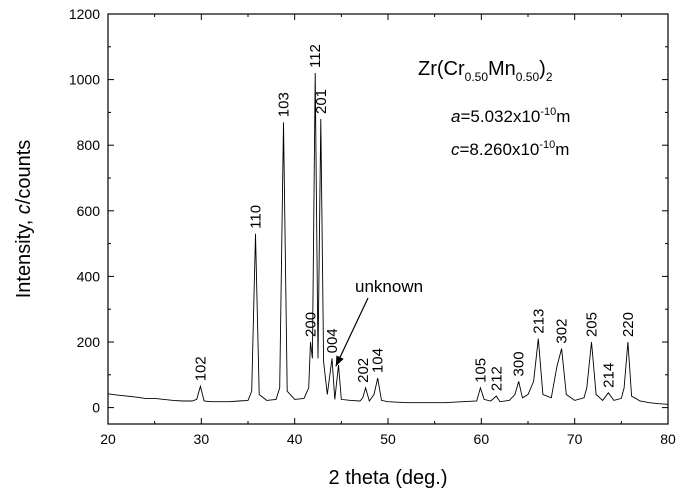 Image resolution: width=682 pixels, height=493 pixels. I want to click on peak-label-212: 212, so click(496, 378).